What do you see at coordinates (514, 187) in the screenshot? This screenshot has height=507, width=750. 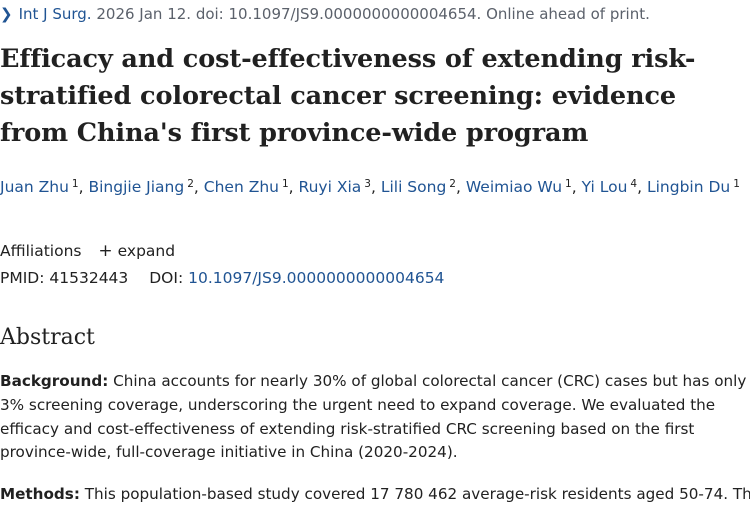 I see `author-link: Weimiao Wu` at bounding box center [514, 187].